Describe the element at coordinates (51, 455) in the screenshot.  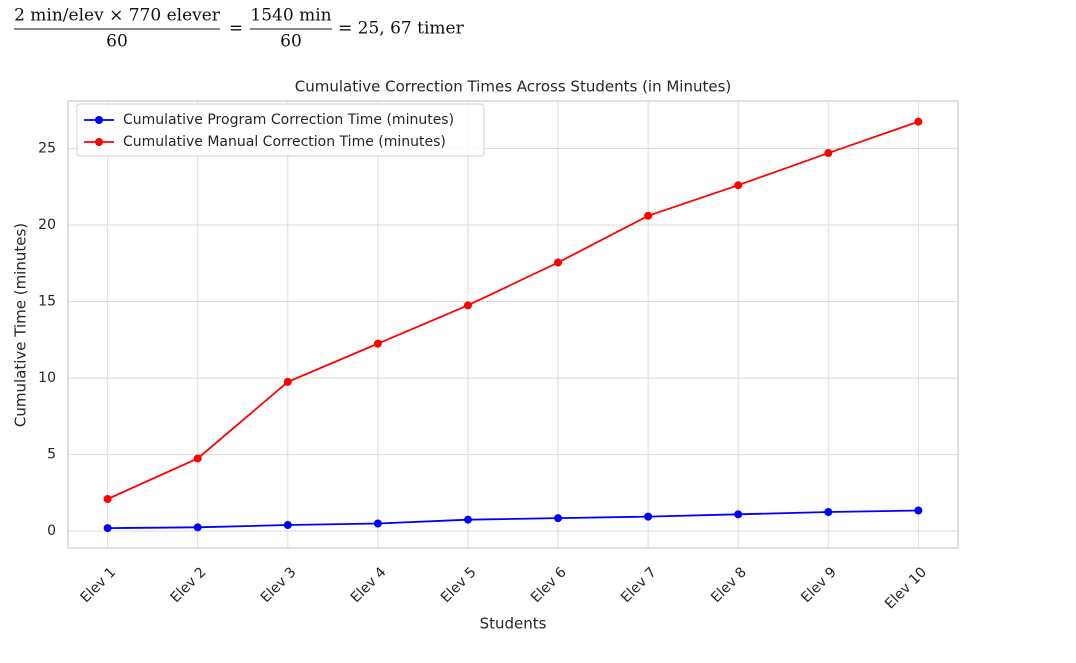
I see `y-tick-label: 5` at that location.